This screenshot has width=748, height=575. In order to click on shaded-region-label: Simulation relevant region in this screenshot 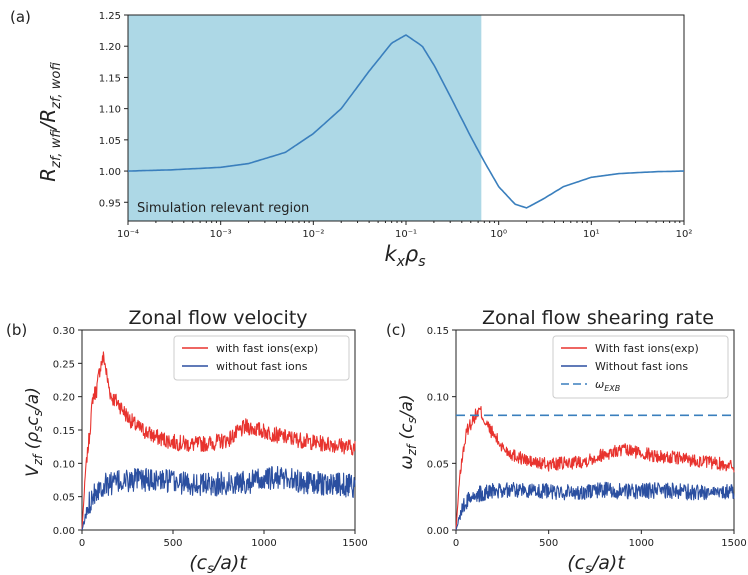, I will do `click(223, 208)`.